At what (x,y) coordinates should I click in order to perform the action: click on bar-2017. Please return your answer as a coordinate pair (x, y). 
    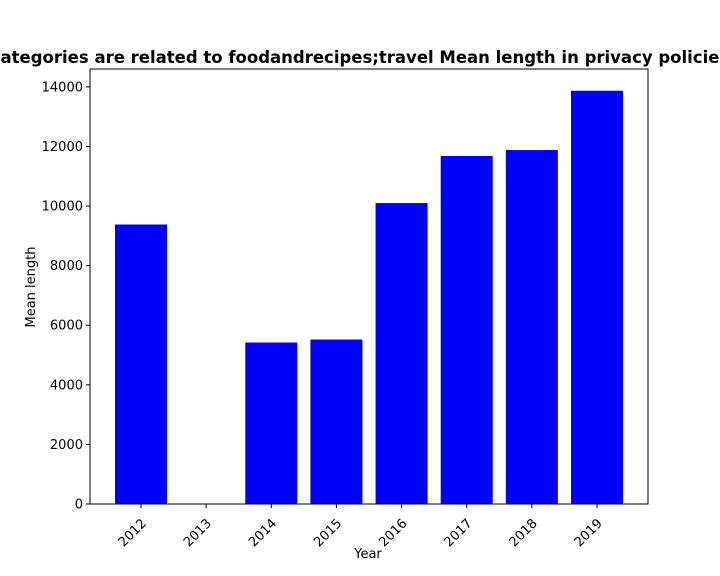
    Looking at the image, I should click on (466, 330).